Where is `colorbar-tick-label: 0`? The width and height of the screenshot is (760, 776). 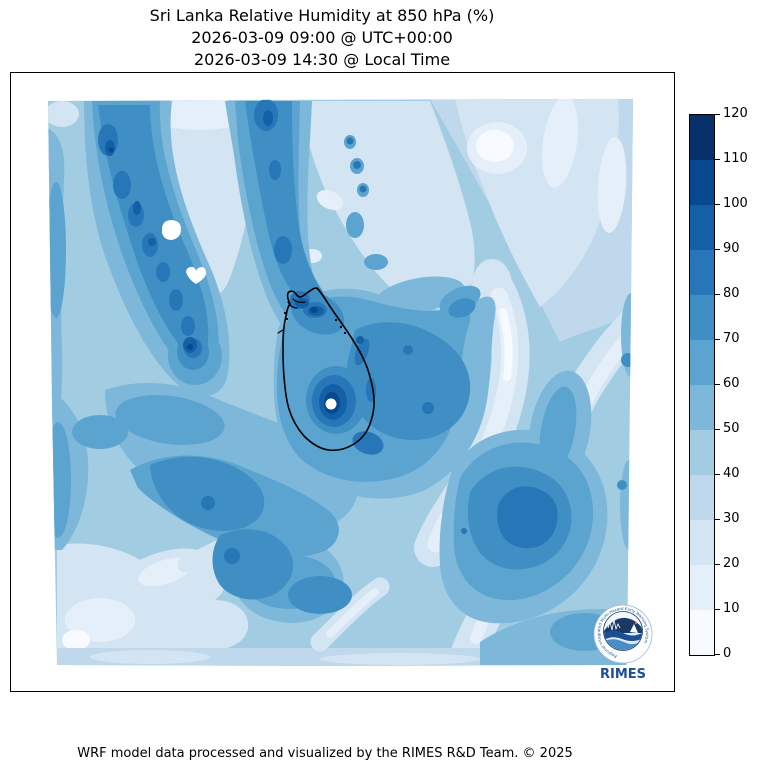
colorbar-tick-label: 0 is located at coordinates (727, 653).